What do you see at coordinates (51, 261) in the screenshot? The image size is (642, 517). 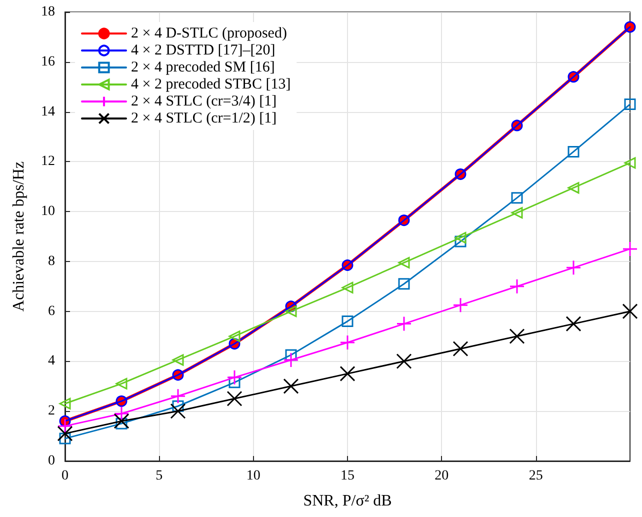 I see `y-tick-label: 8` at bounding box center [51, 261].